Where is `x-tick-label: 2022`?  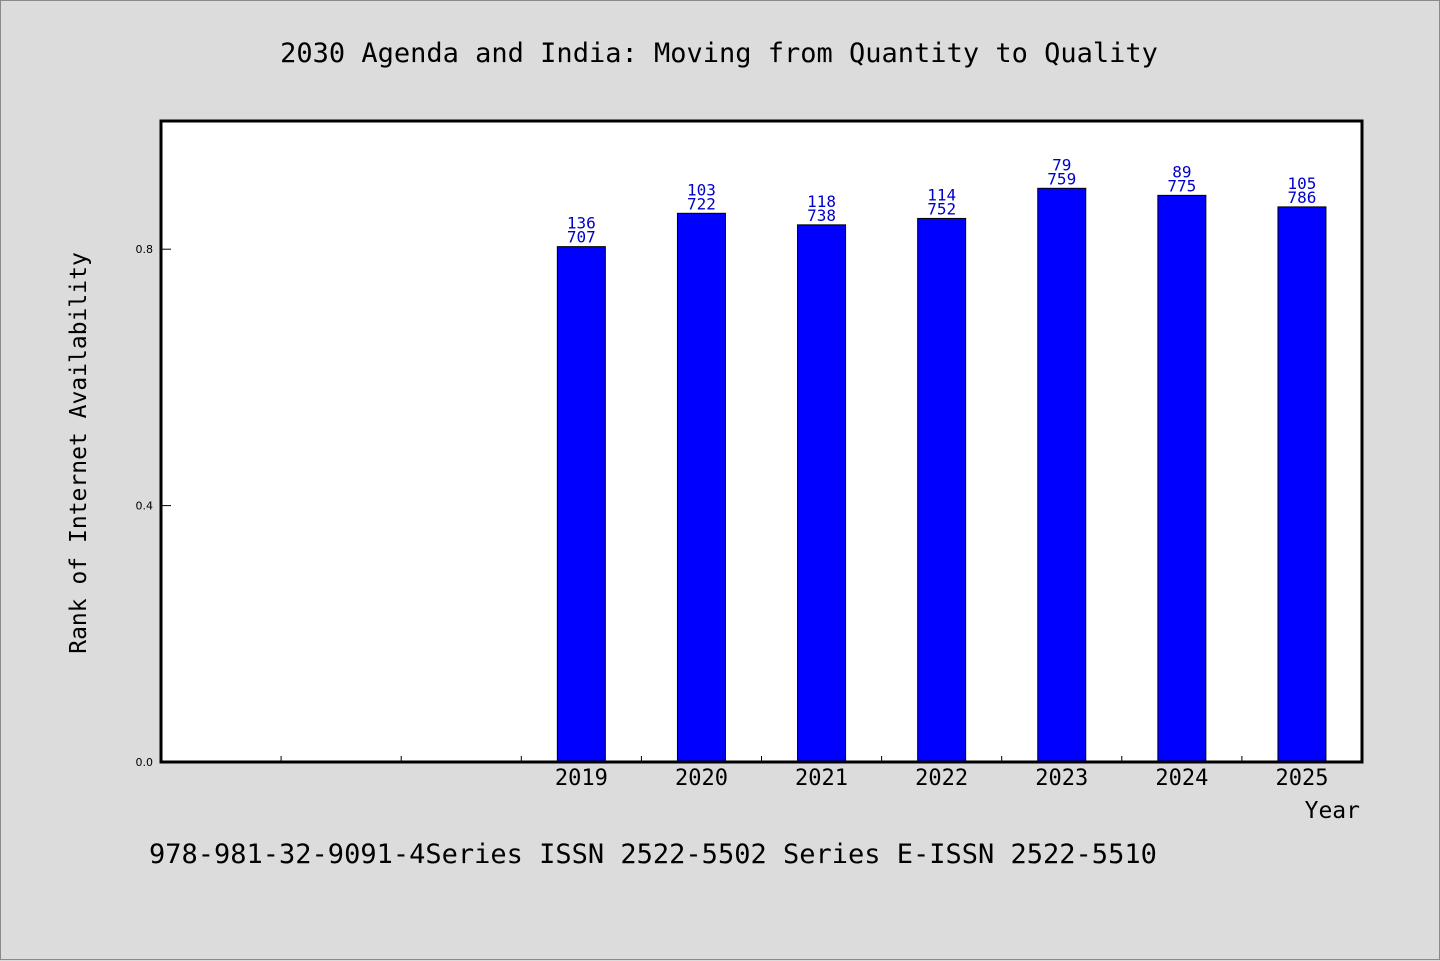
x-tick-label: 2022 is located at coordinates (941, 778).